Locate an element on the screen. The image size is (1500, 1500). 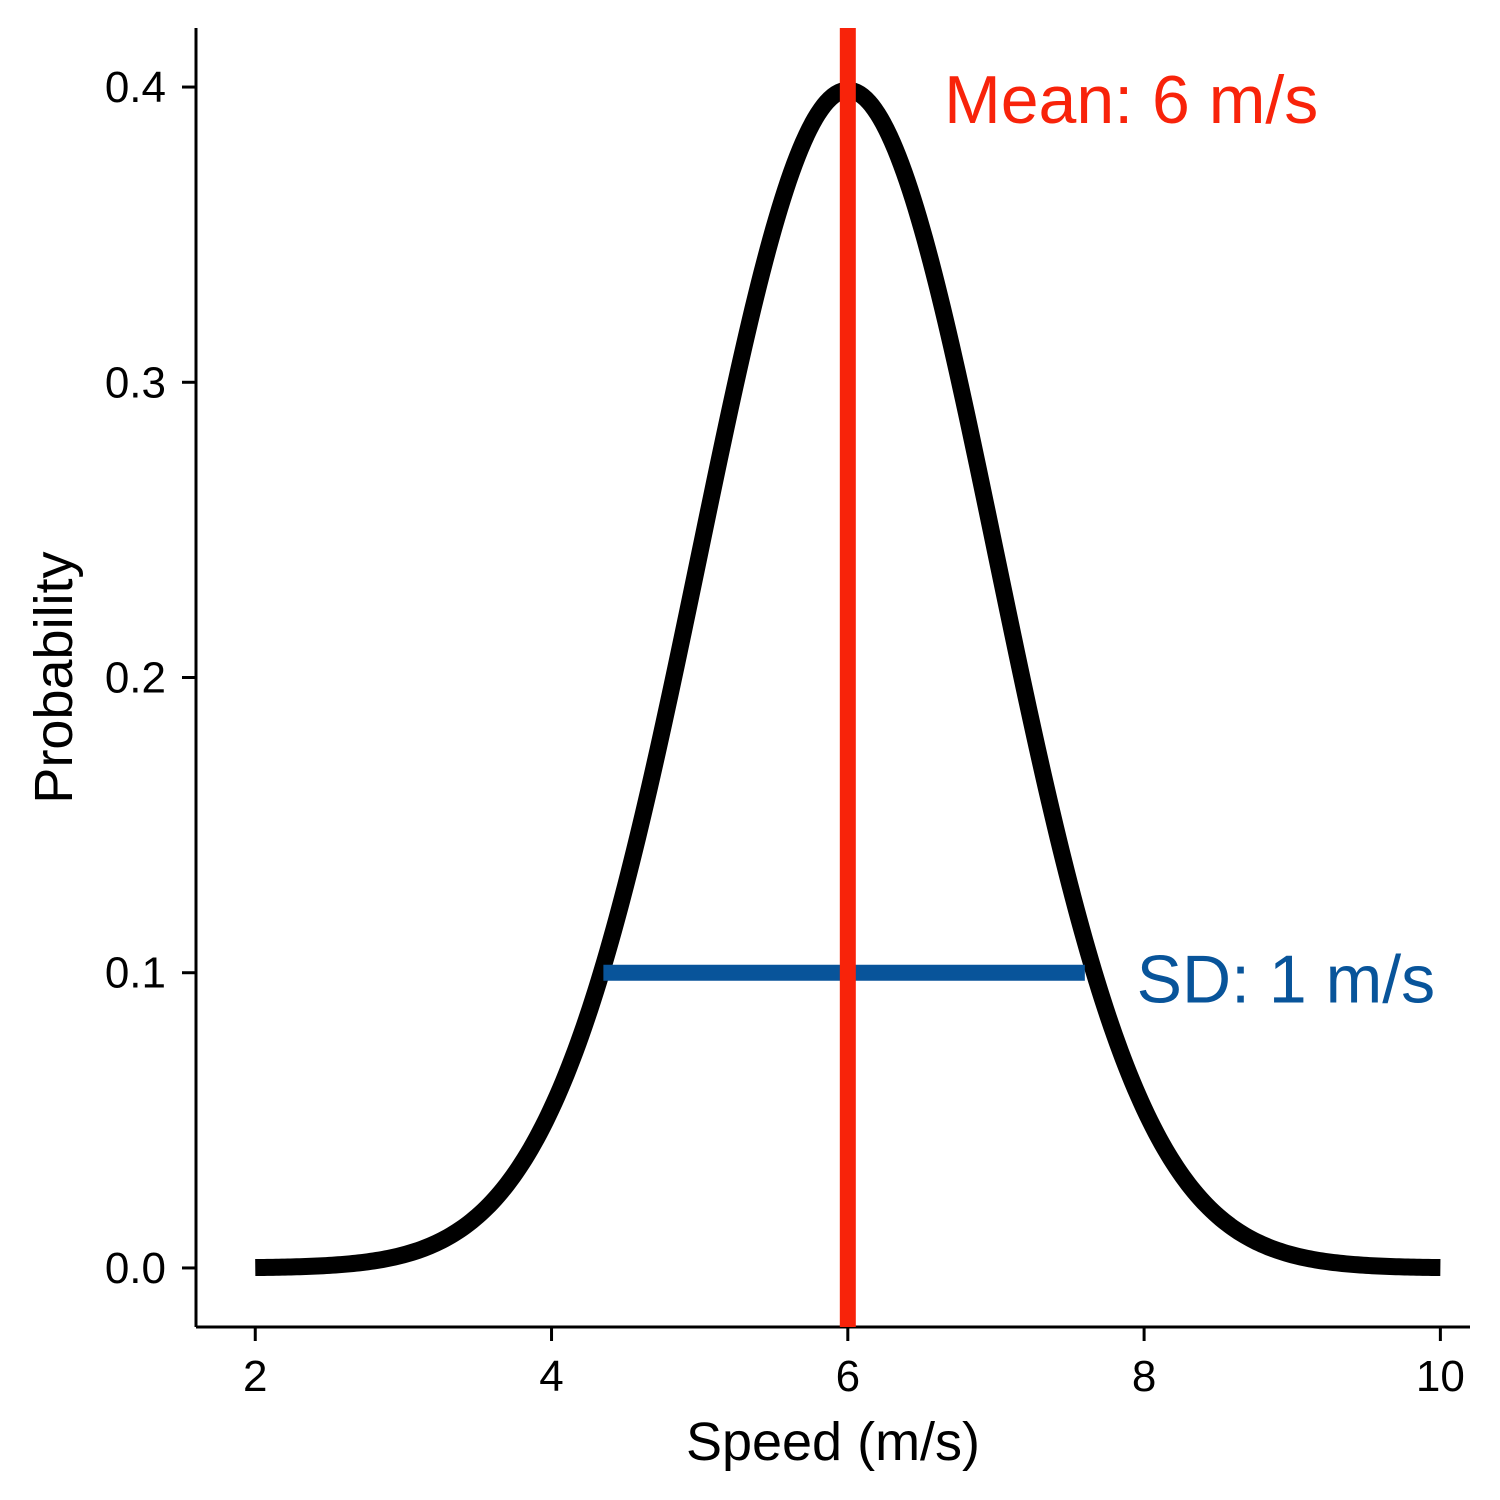
x-tick-label: 4 is located at coordinates (551, 1376).